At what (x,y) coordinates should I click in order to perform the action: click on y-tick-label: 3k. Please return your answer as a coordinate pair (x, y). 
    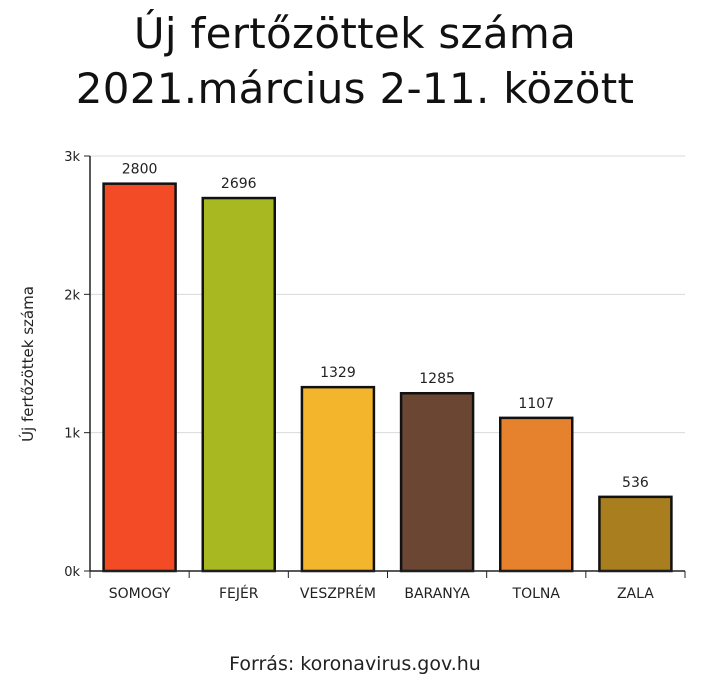
    Looking at the image, I should click on (72, 157).